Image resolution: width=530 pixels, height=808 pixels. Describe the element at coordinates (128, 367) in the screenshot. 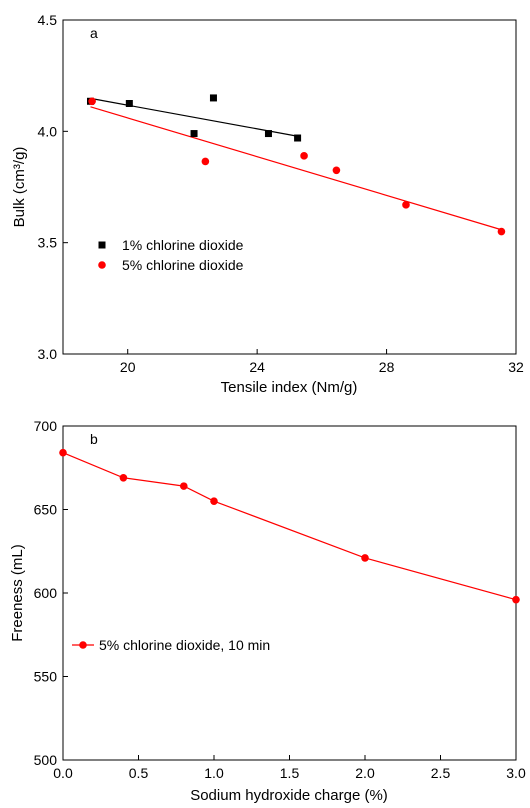

I see `x-tick-label: 20` at that location.